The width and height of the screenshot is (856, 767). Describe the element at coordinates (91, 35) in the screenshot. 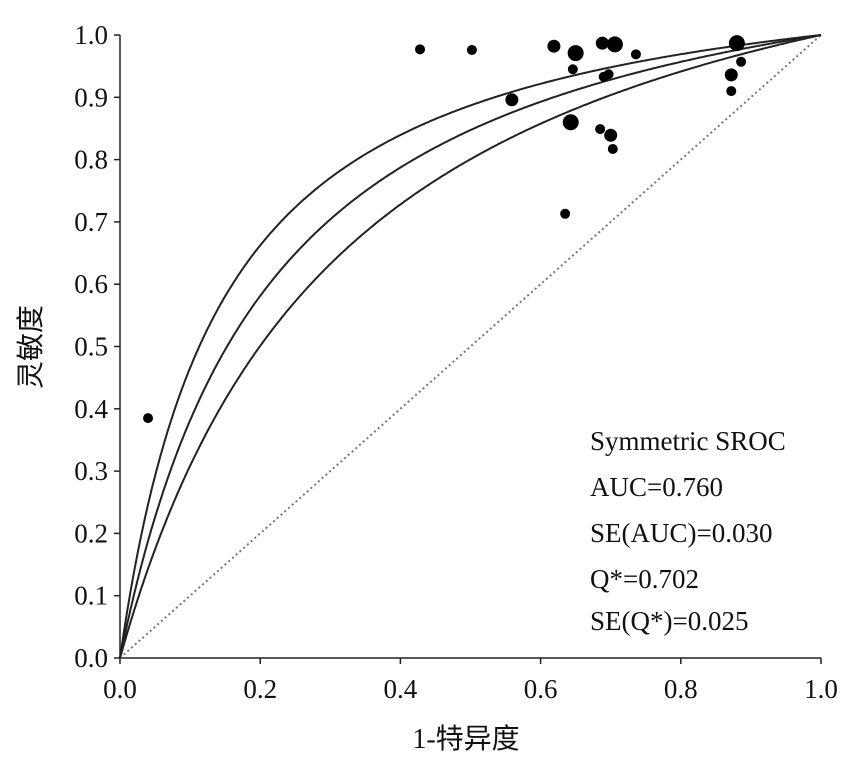

I see `y-tick-label: 1.0` at that location.